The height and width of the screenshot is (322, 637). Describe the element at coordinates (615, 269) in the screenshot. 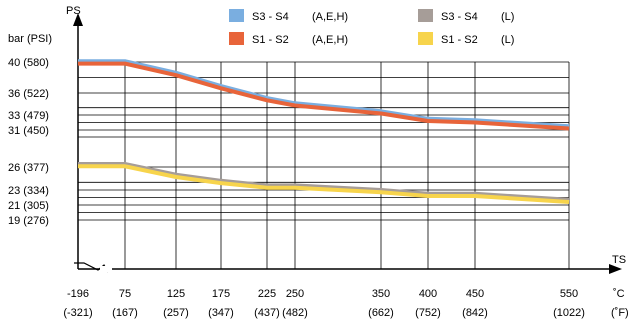

I see `x-axis-arrow` at that location.